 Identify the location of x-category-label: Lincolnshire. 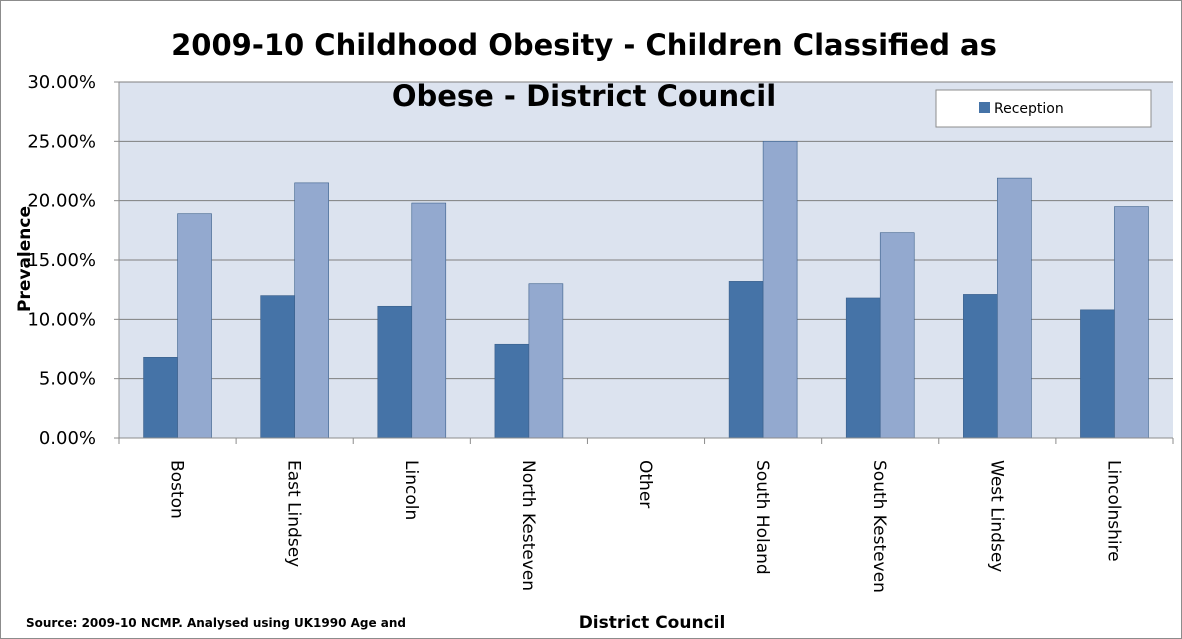
(1113, 511).